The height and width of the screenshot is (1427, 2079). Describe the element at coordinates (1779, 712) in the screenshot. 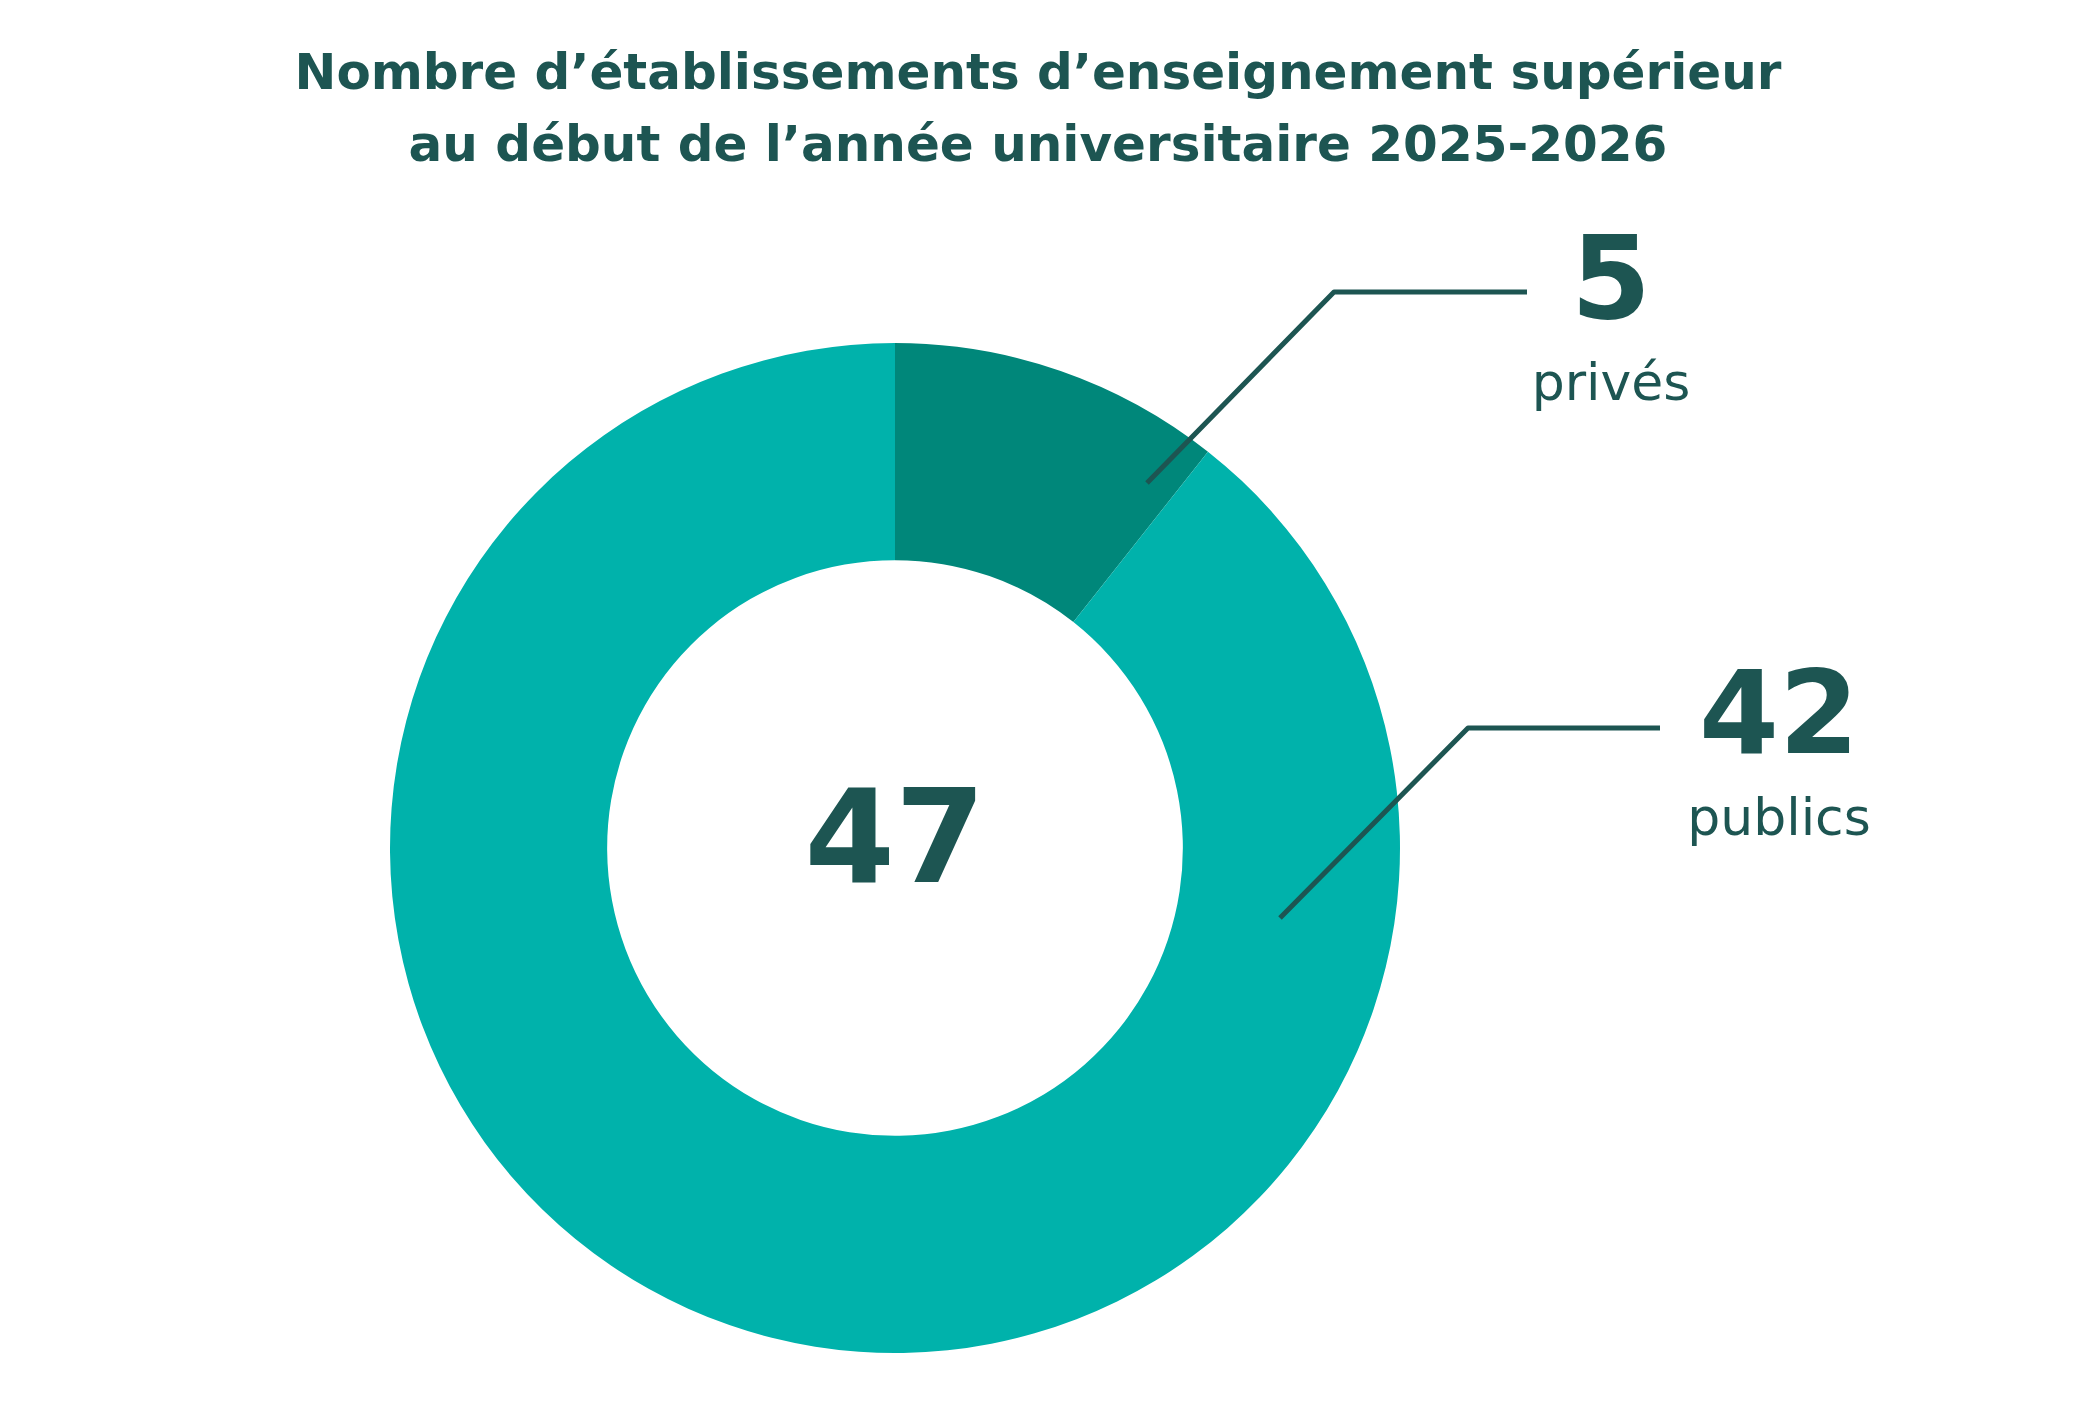

I see `data-label: 42` at that location.